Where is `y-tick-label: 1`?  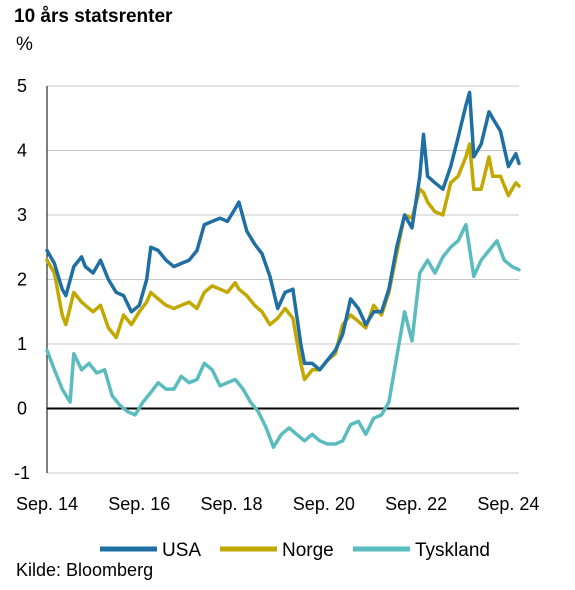
y-tick-label: 1 is located at coordinates (22, 344).